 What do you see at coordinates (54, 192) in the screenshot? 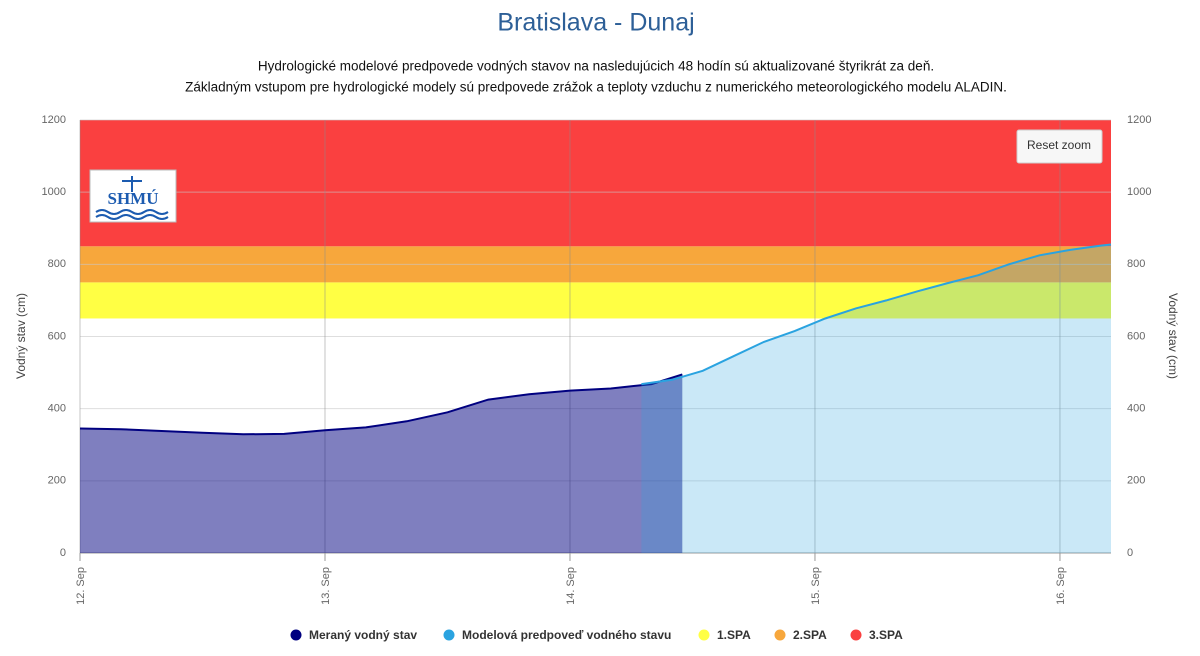
I see `y-tick-label: 1000` at bounding box center [54, 192].